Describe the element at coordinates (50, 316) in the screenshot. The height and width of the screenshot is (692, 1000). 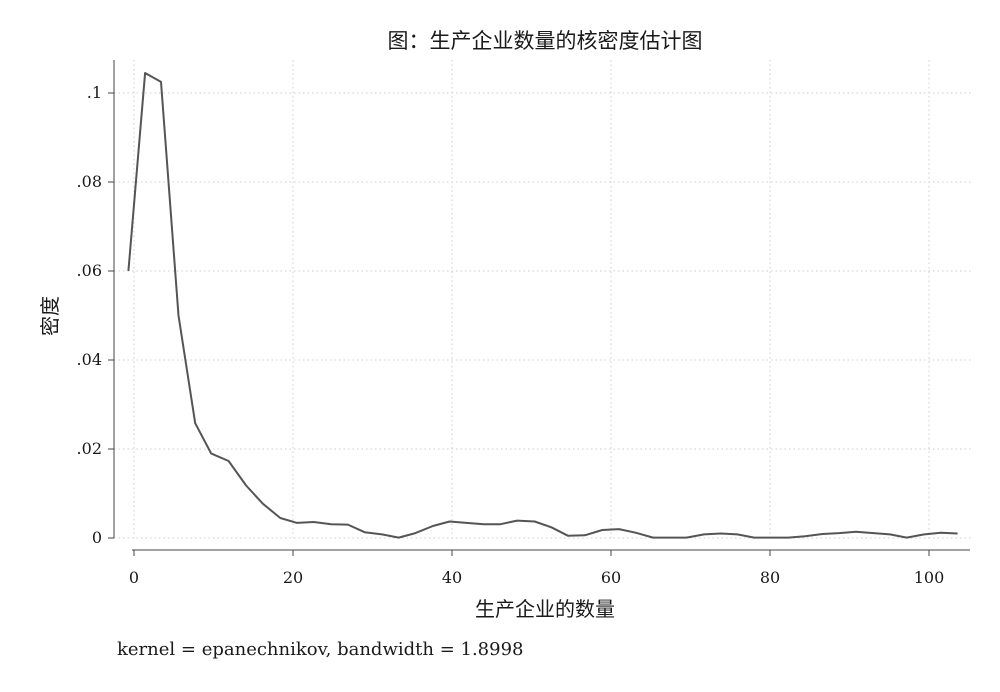
I see `y-axis-label: 密度` at that location.